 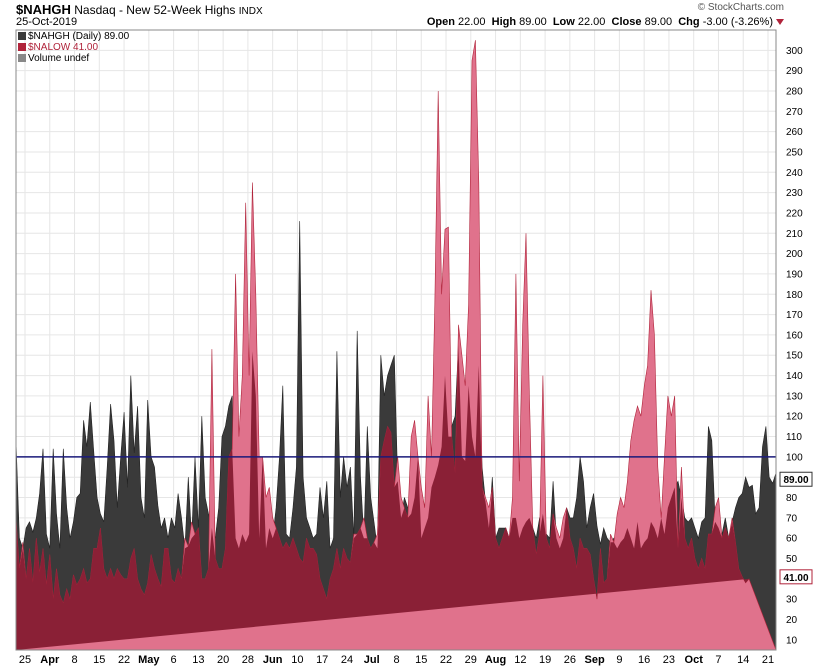 I want to click on low-value: 22.00, so click(x=591, y=22).